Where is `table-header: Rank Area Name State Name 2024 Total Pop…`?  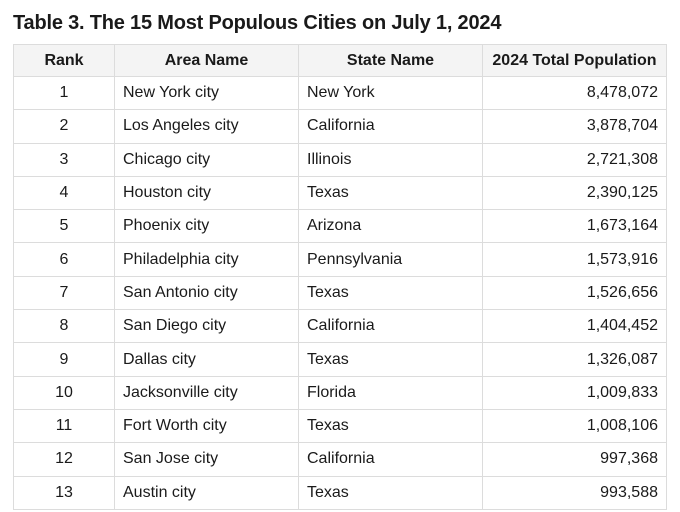
table-header: Rank Area Name State Name 2024 Total Pop… is located at coordinates (340, 60).